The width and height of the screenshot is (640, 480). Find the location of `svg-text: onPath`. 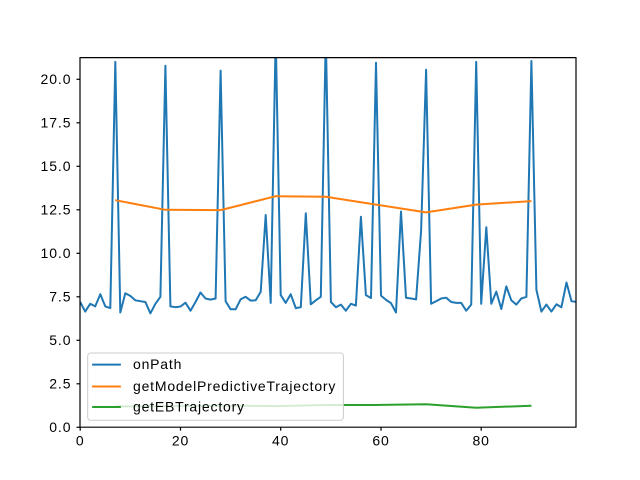

svg-text: onPath is located at coordinates (157, 364).